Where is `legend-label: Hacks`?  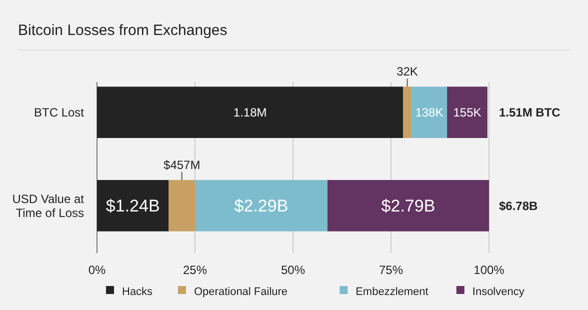
legend-label: Hacks is located at coordinates (138, 292).